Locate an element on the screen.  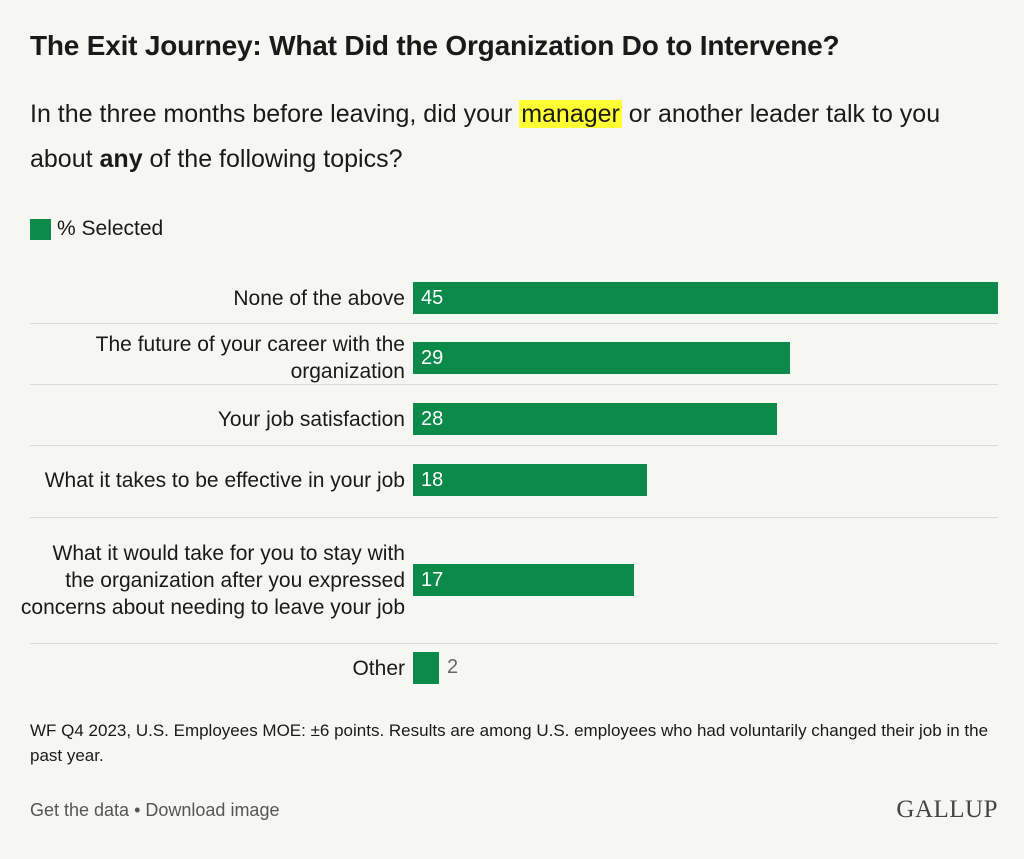
category-label: Your job satisfaction is located at coordinates (311, 419).